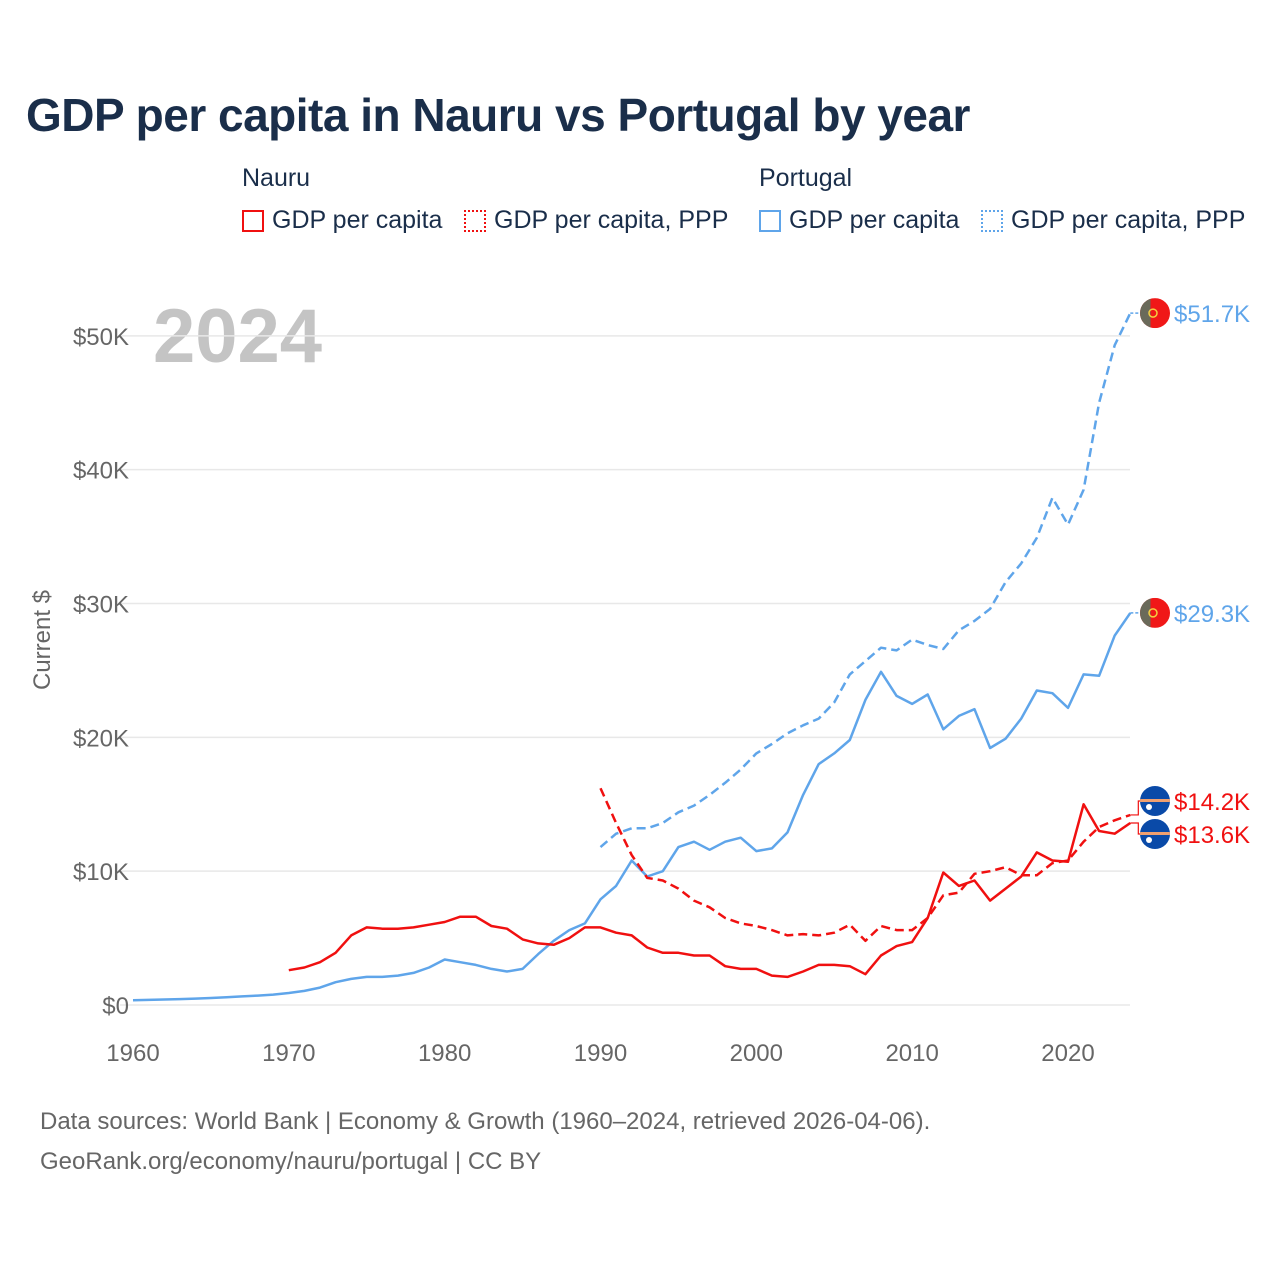  I want to click on end-value-label: $29.3K, so click(1212, 614).